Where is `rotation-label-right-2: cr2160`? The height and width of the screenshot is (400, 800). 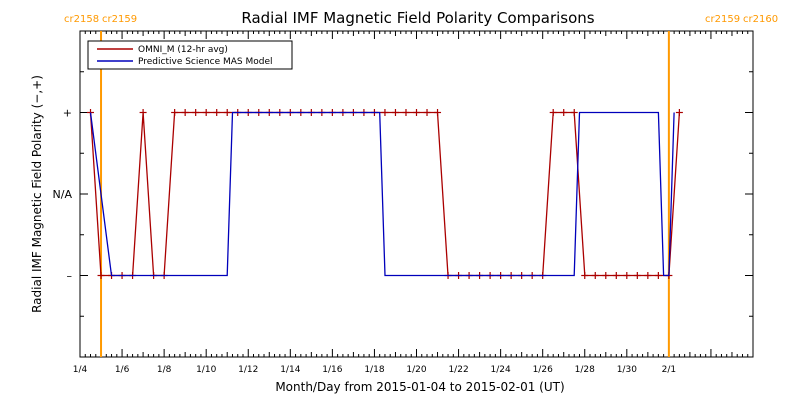
rotation-label-right-2: cr2160 is located at coordinates (760, 19).